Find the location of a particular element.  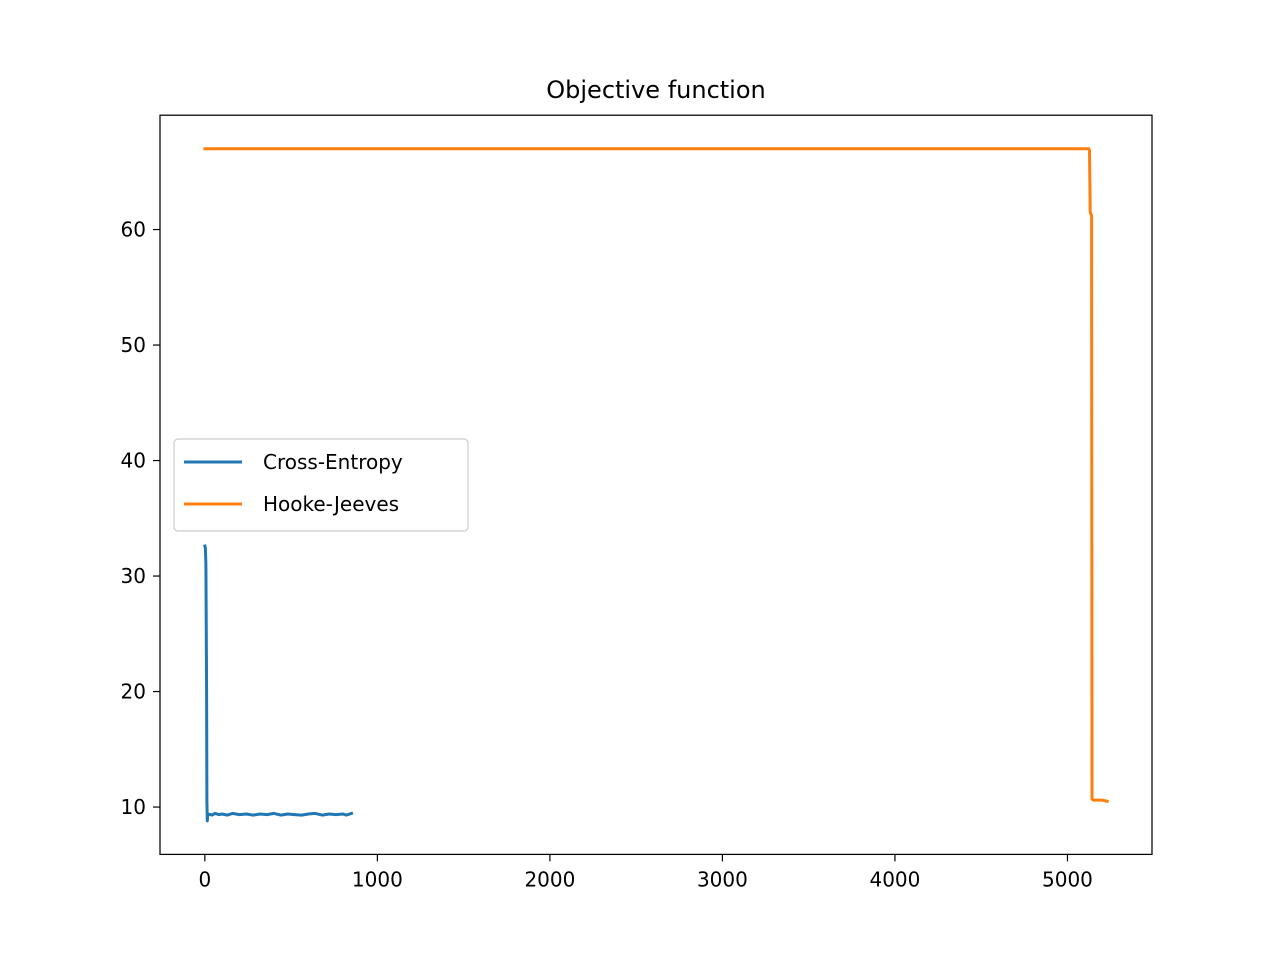

y-tick-label-5: 60 is located at coordinates (133, 230).